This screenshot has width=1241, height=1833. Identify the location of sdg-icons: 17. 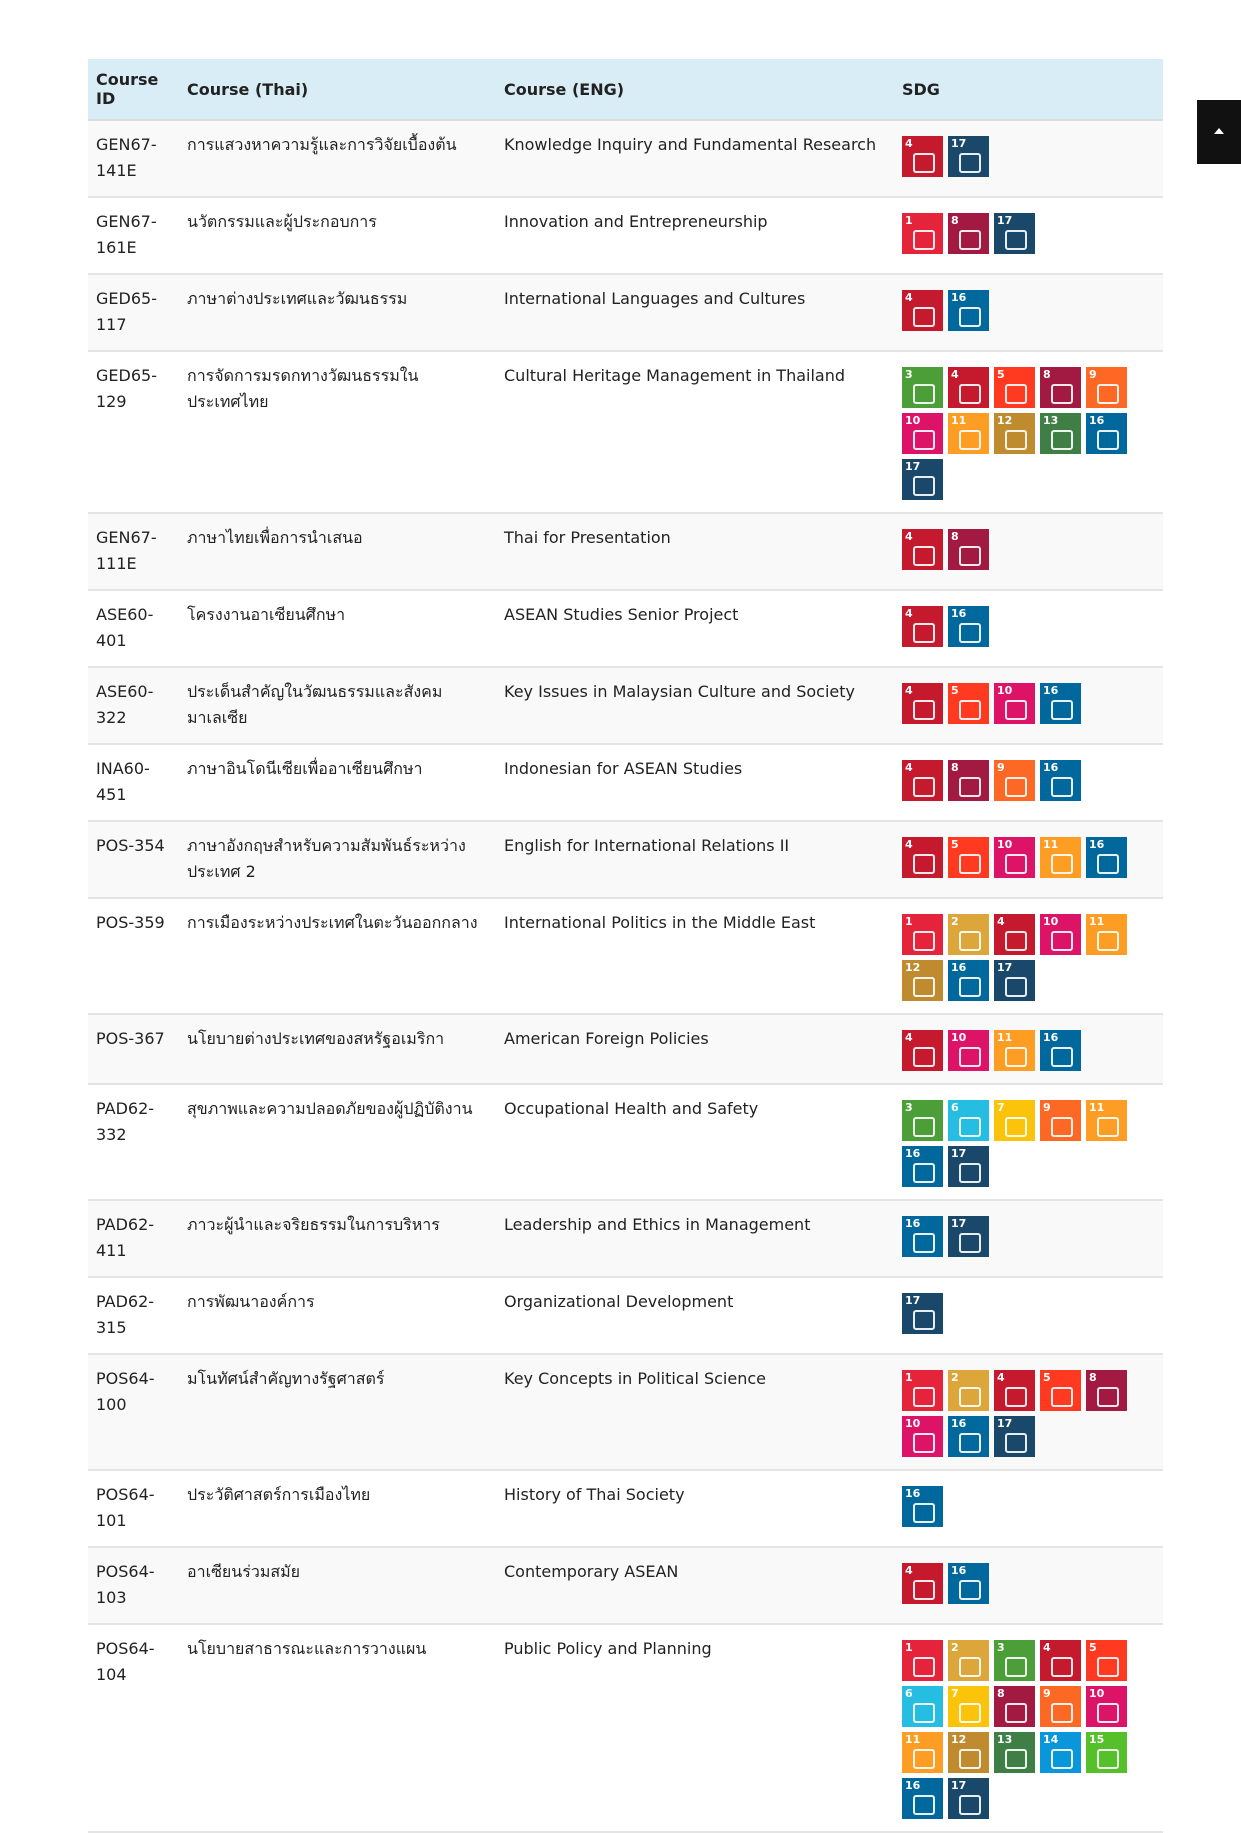
(1019, 1311).